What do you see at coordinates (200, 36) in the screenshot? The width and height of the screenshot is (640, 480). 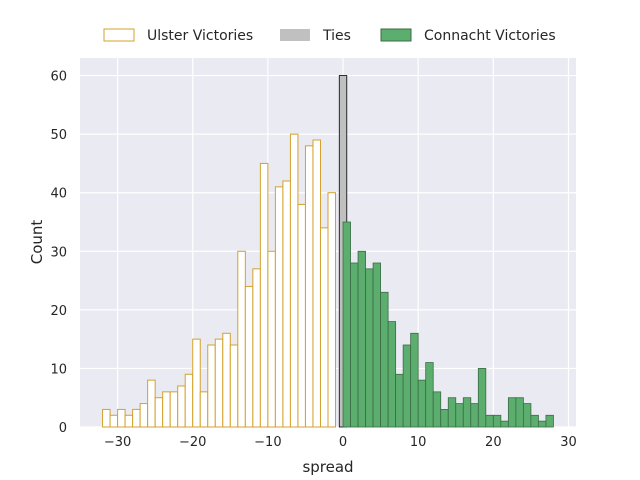 I see `legend-label-ulster: Ulster Victories` at bounding box center [200, 36].